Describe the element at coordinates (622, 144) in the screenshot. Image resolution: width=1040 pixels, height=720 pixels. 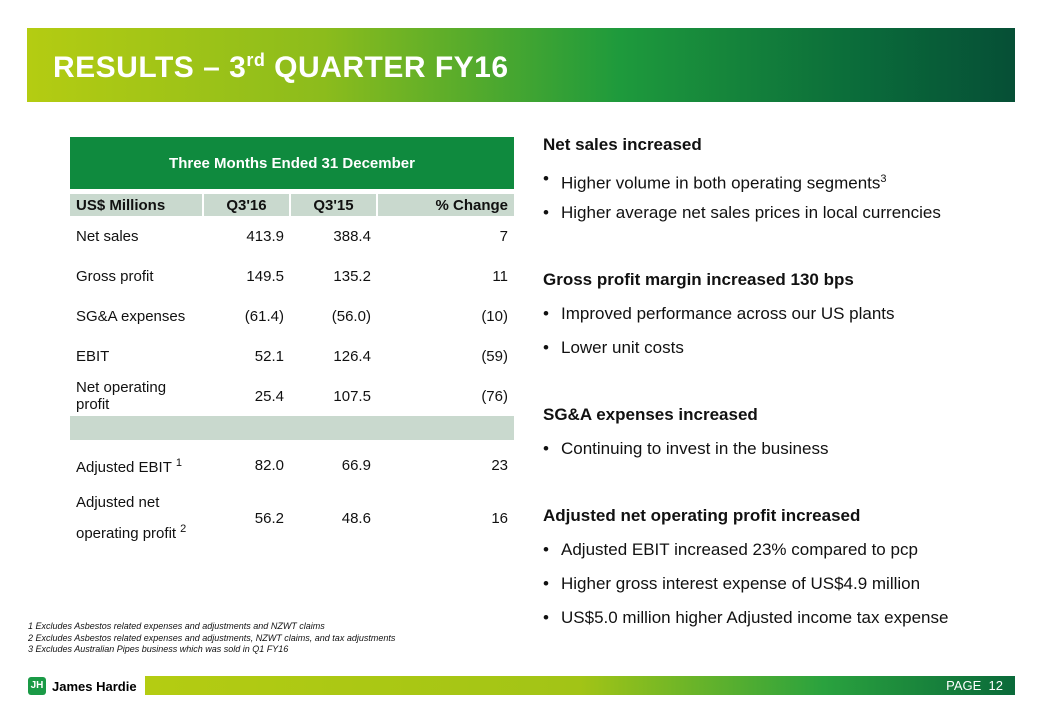
I see `commentary-heading: Net sales increased` at that location.